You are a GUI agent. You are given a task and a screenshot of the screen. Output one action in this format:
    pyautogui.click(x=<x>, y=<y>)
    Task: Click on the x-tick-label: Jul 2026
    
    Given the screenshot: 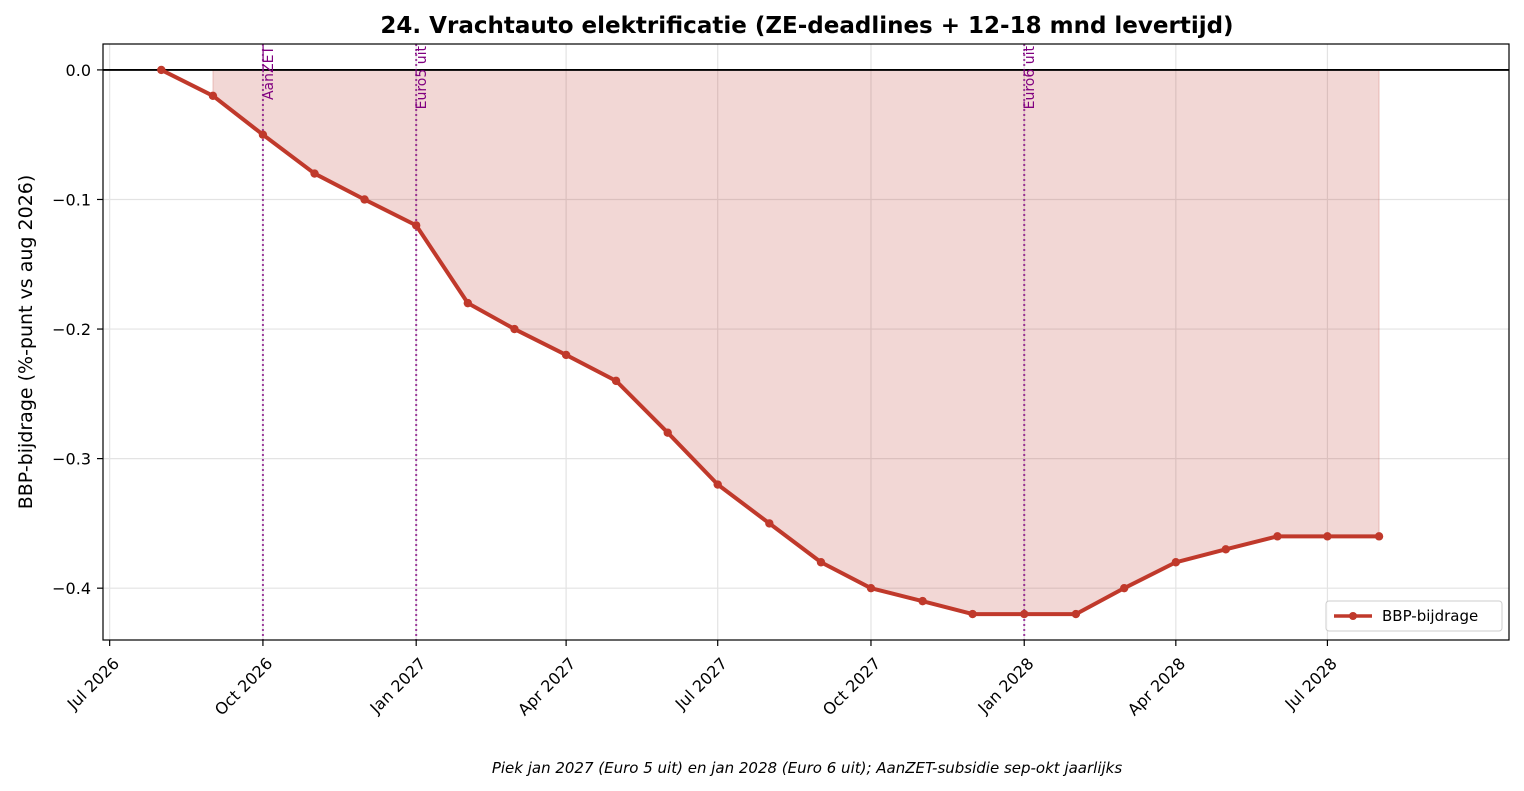 What is the action you would take?
    pyautogui.click(x=93, y=684)
    